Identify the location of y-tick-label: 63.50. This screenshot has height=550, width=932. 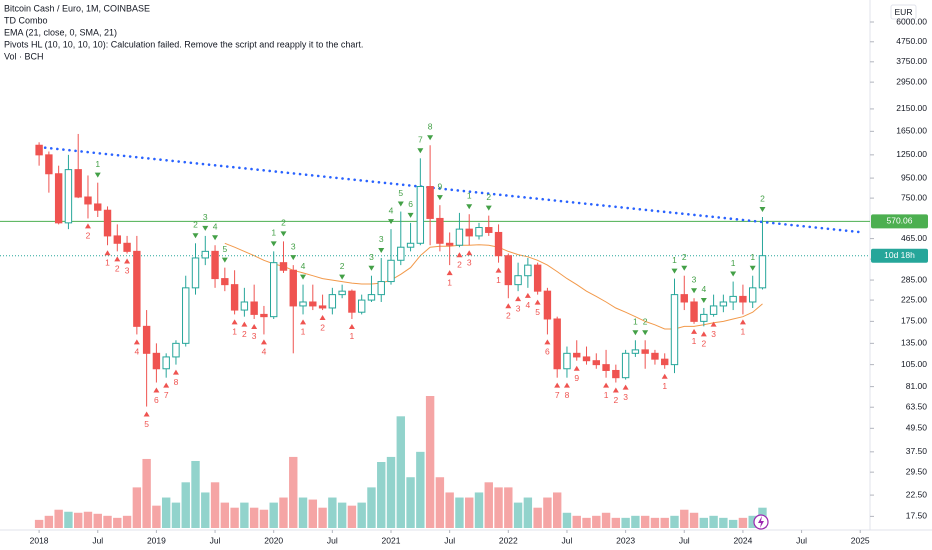
(917, 406).